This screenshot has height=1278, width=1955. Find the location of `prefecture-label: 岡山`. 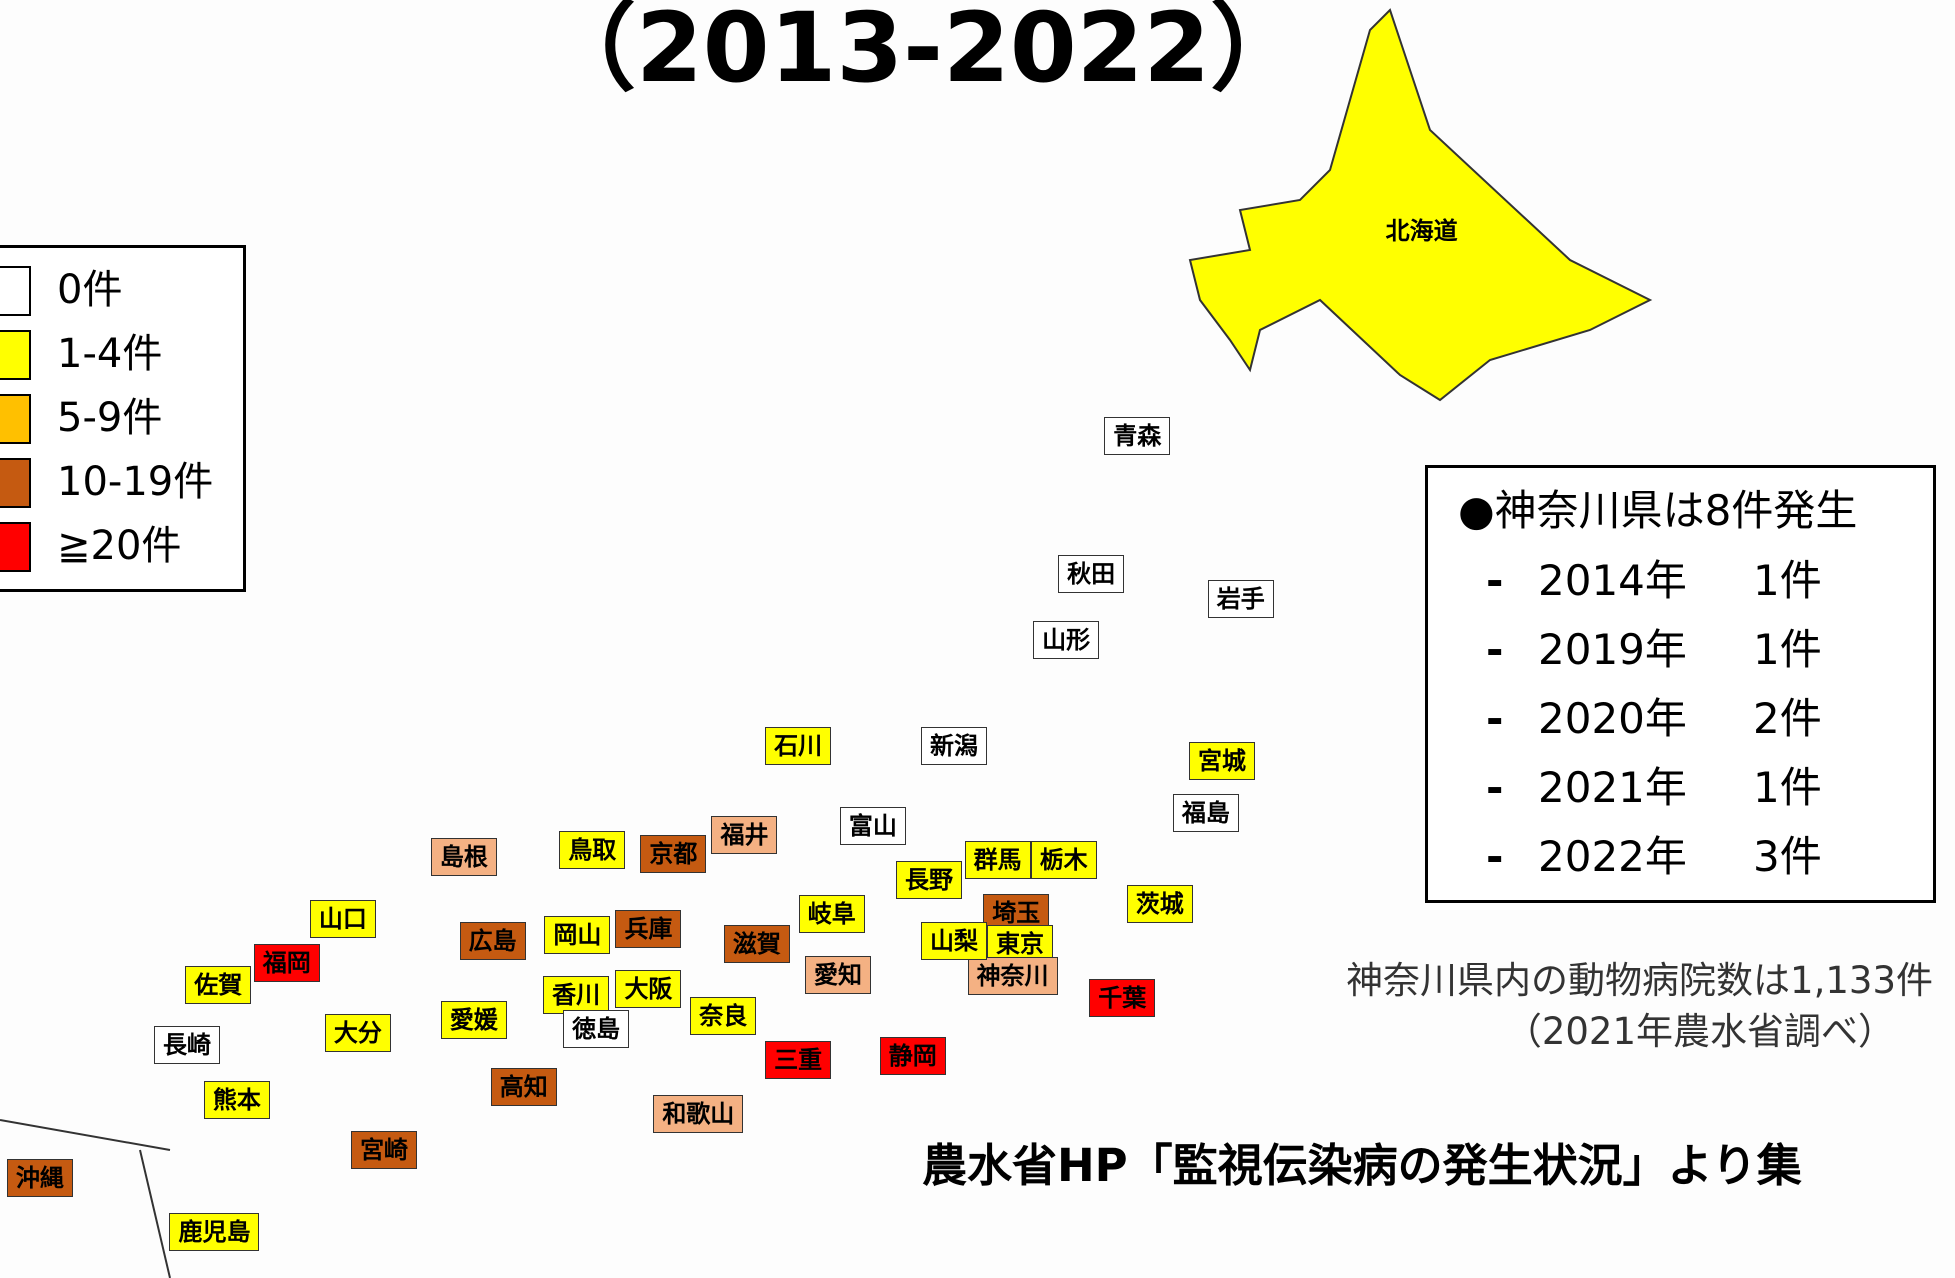

prefecture-label: 岡山 is located at coordinates (577, 935).